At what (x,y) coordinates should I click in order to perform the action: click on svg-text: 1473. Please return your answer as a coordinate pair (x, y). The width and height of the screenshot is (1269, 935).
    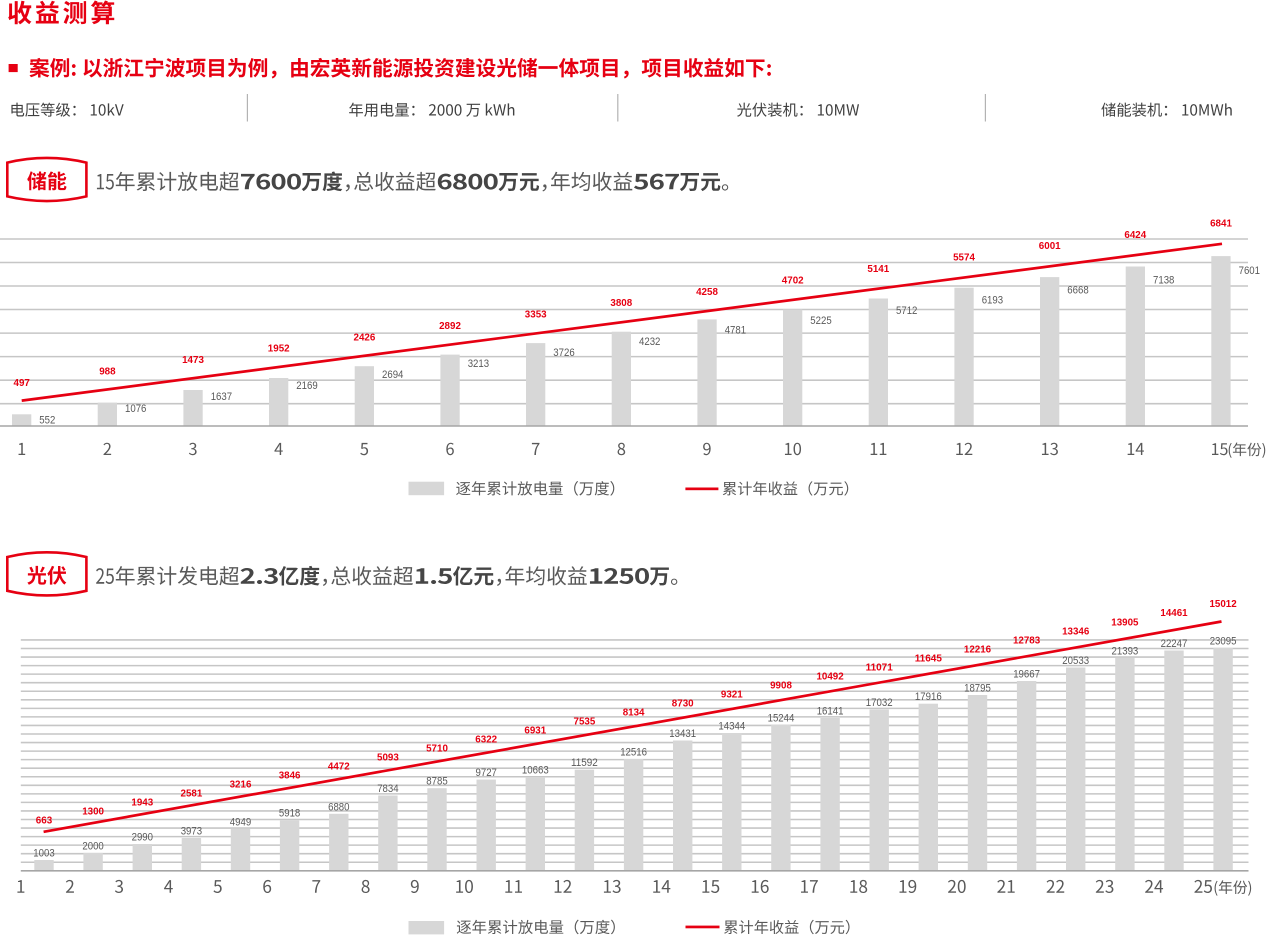
    Looking at the image, I should click on (193, 360).